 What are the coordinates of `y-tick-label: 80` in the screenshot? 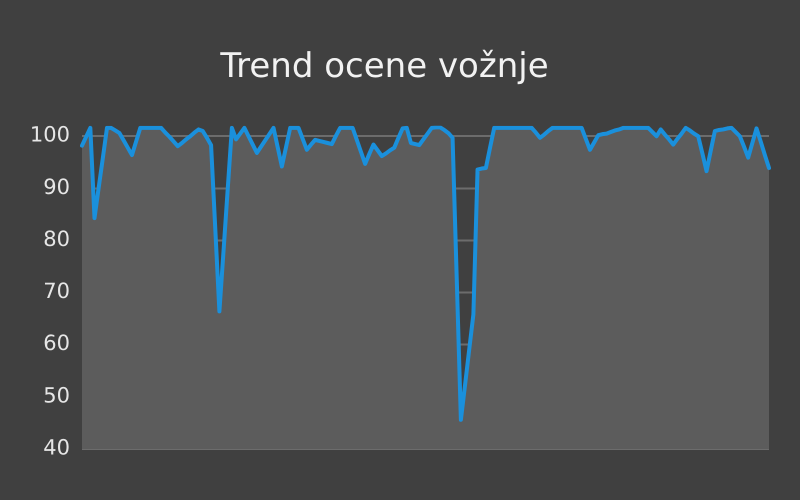 It's located at (56, 238).